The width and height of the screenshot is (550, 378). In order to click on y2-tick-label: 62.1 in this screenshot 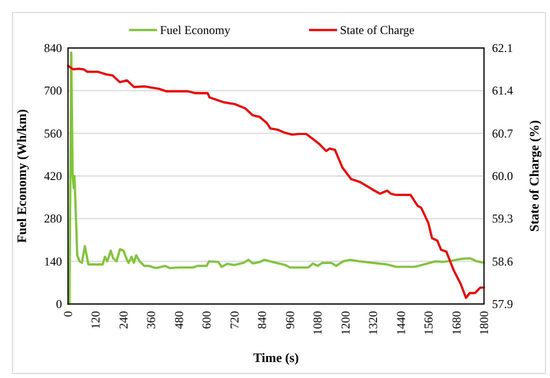, I will do `click(502, 48)`.